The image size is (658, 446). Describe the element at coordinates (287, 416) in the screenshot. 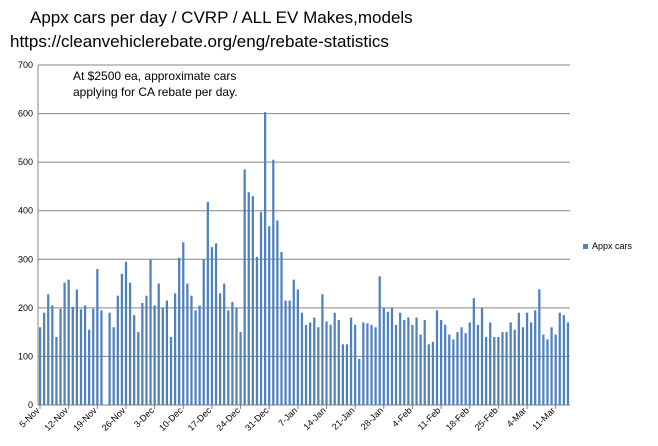

I see `x-tick-label: 7-Jan` at that location.